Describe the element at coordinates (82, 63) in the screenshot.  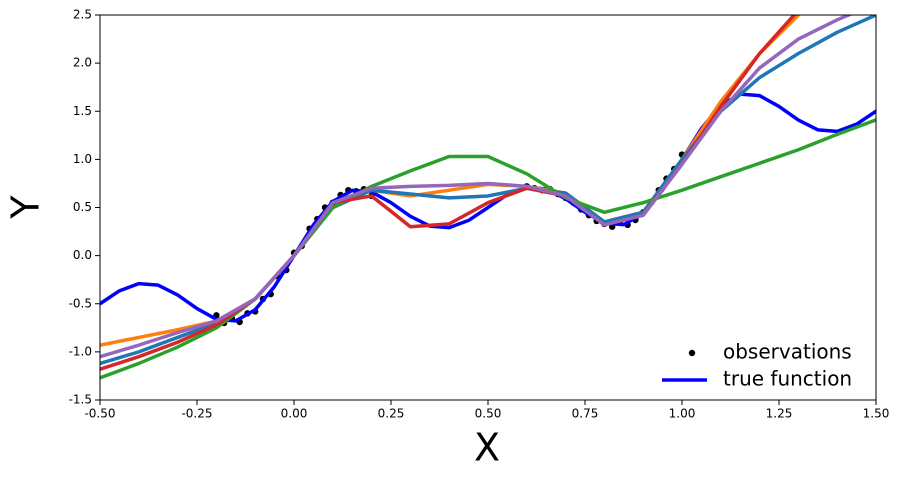
I see `y-tick-label: 2.0` at that location.